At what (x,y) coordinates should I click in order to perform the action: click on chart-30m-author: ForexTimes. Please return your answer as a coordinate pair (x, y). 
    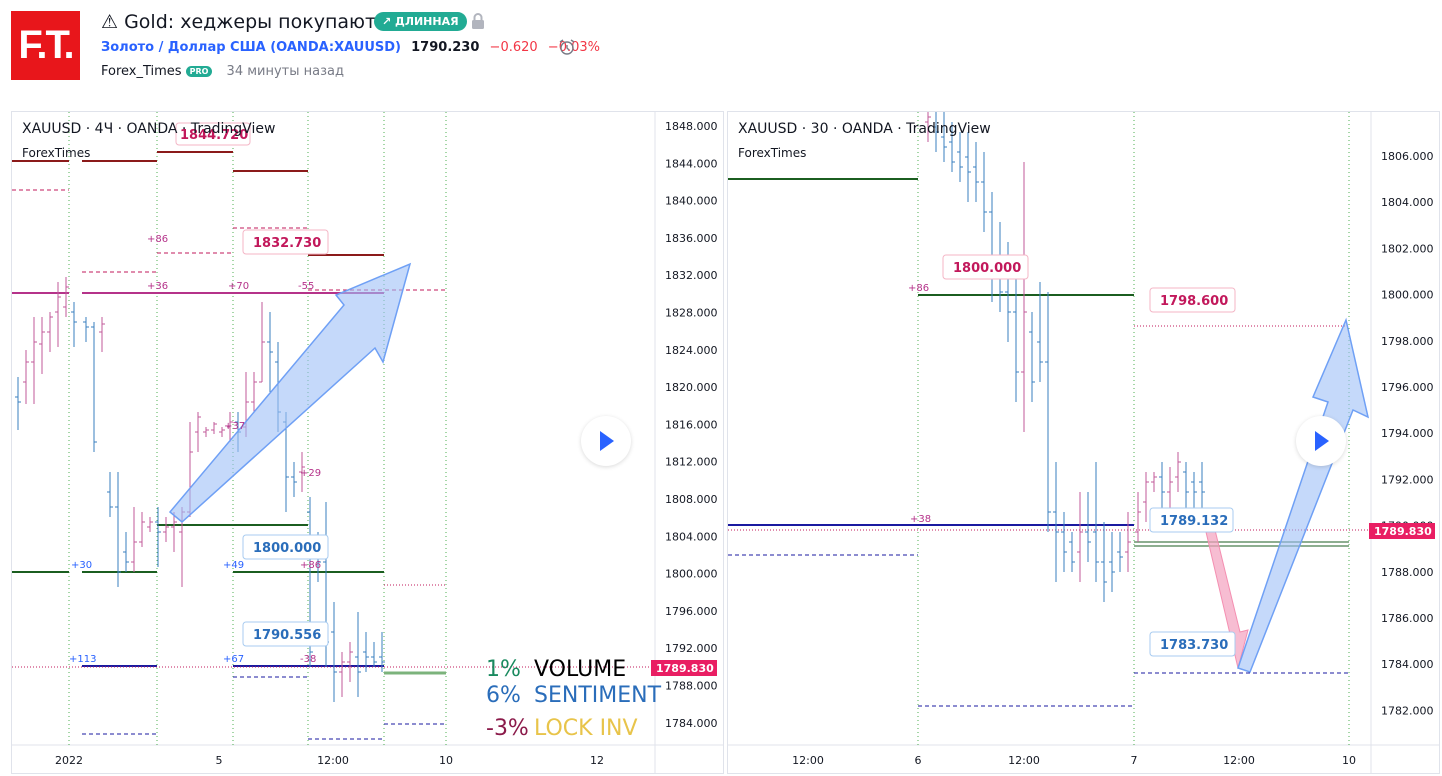
    Looking at the image, I should click on (772, 153).